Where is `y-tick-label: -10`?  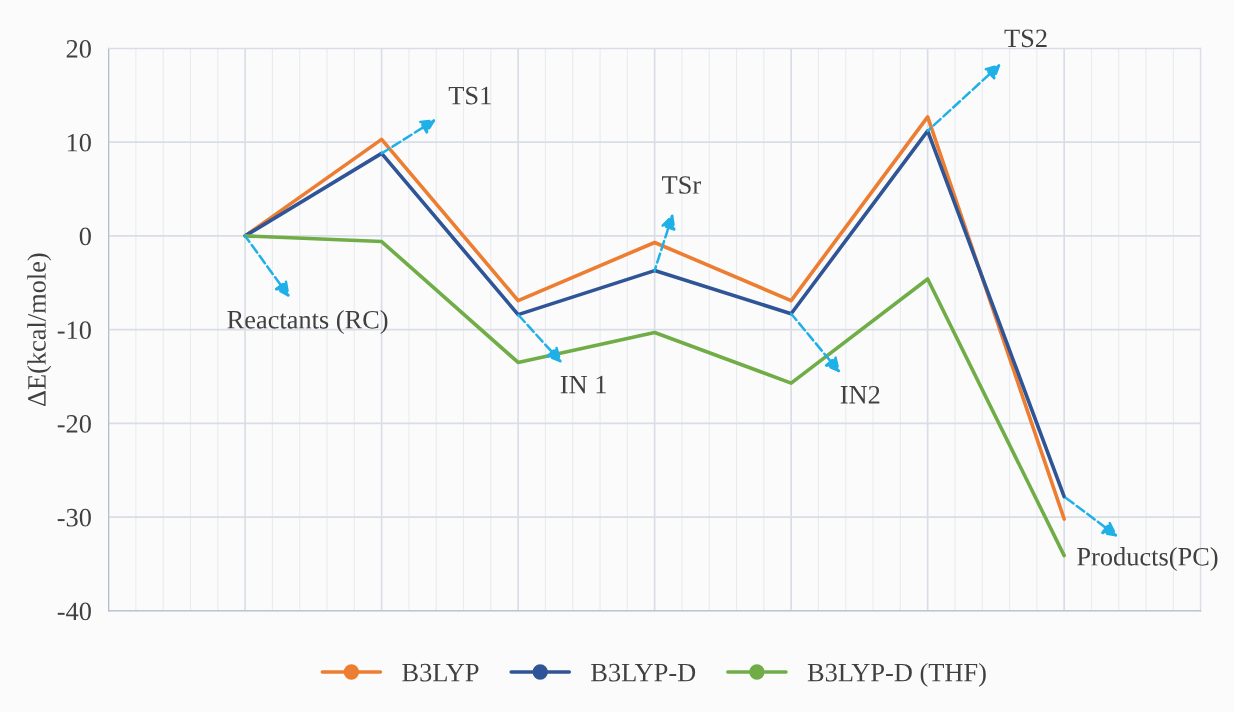 y-tick-label: -10 is located at coordinates (74, 330).